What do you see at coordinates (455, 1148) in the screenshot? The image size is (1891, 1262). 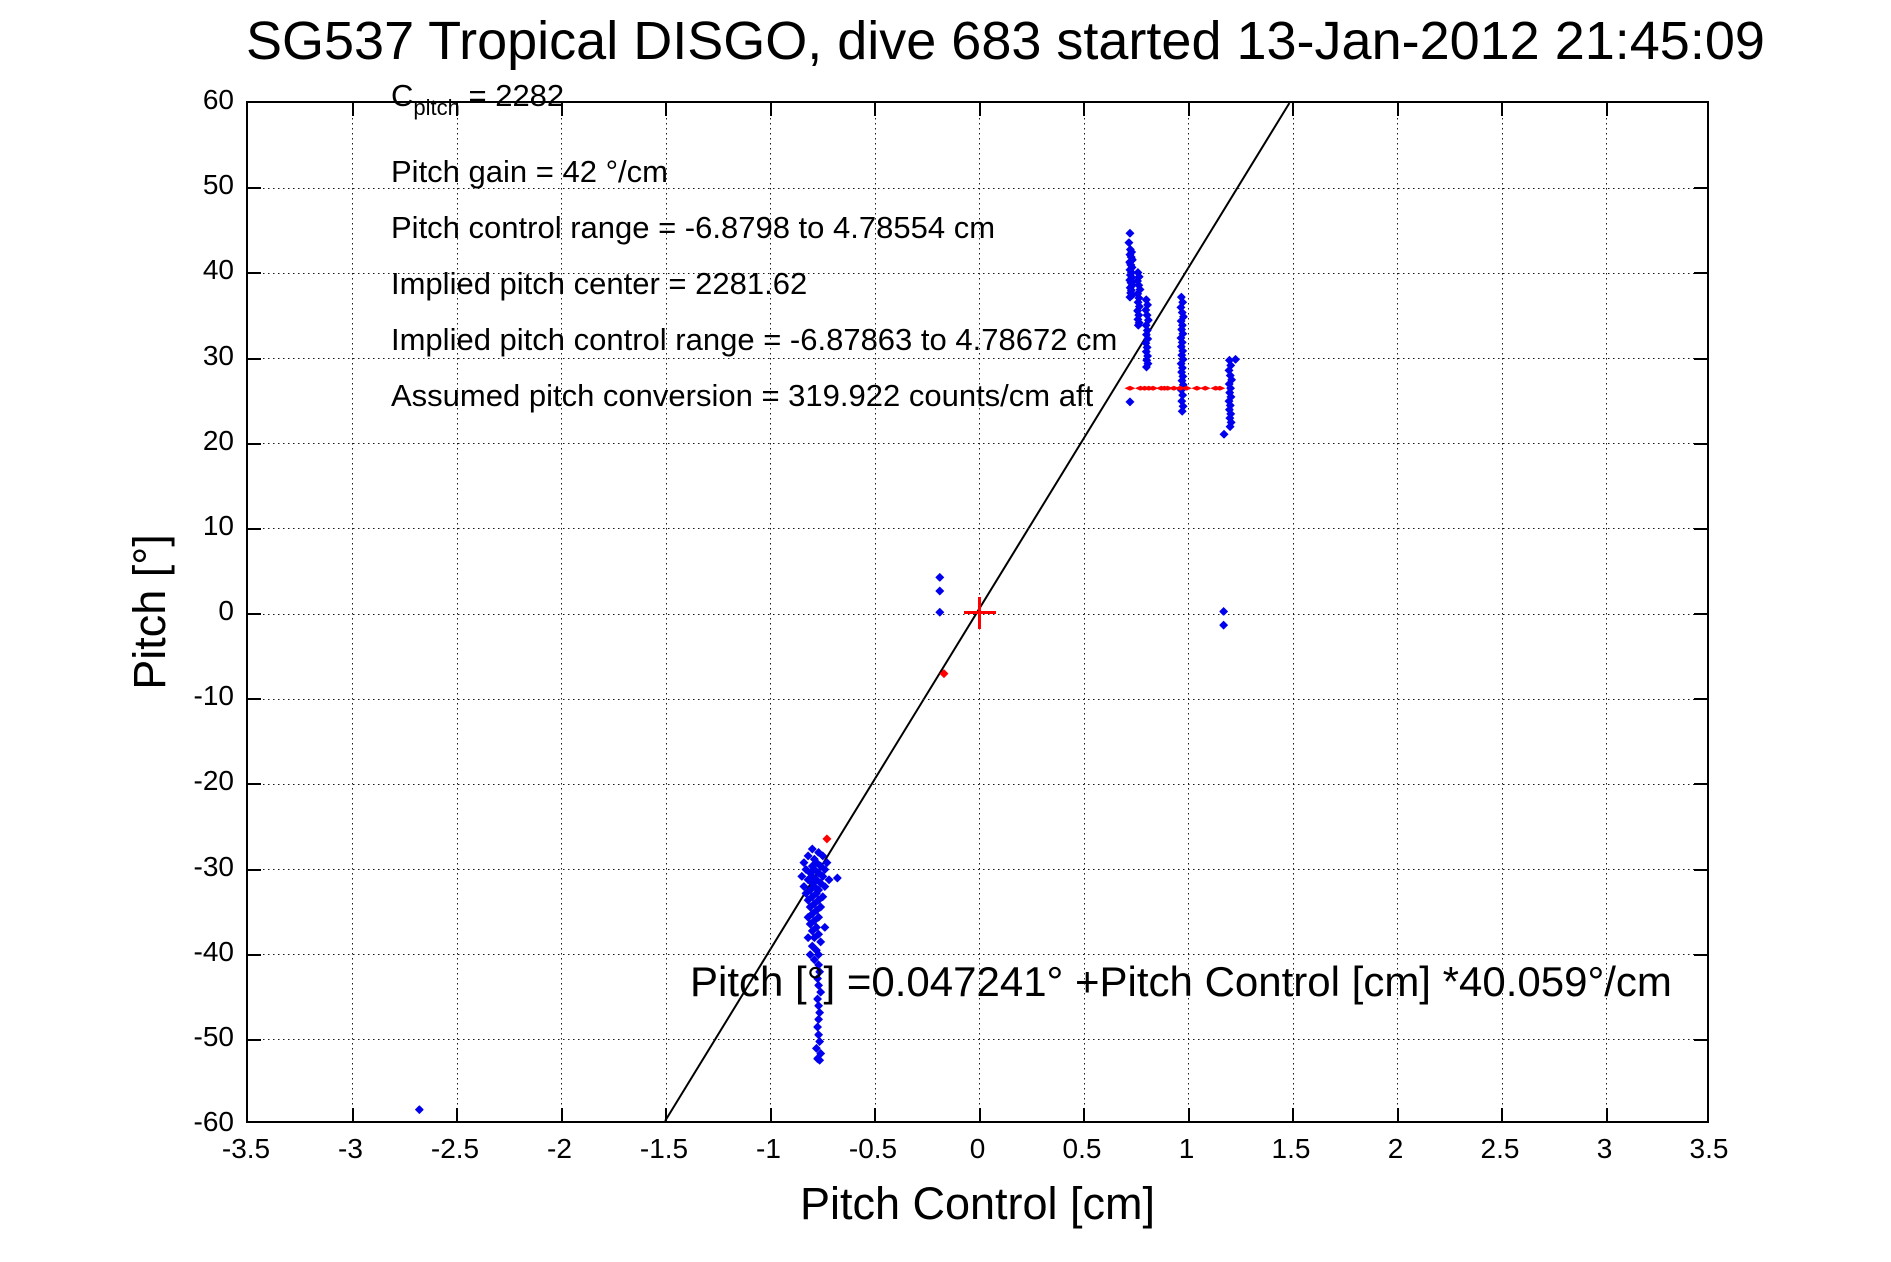 I see `x-tick-label: -2.5` at bounding box center [455, 1148].